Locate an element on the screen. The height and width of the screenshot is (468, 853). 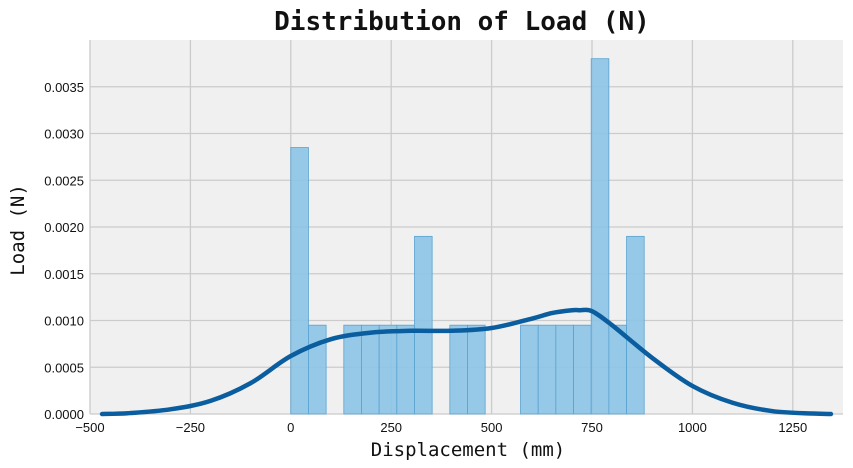
x-tick-label: 1250 is located at coordinates (792, 427).